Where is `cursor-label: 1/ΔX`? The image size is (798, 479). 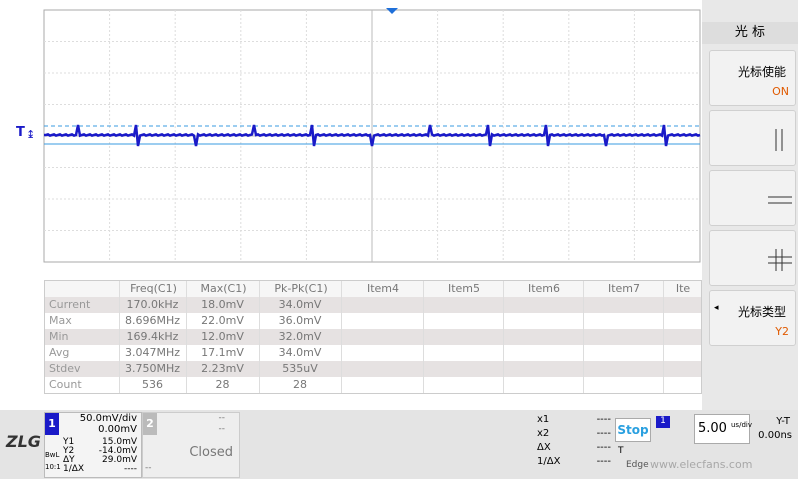
cursor-label: 1/ΔX is located at coordinates (74, 469).